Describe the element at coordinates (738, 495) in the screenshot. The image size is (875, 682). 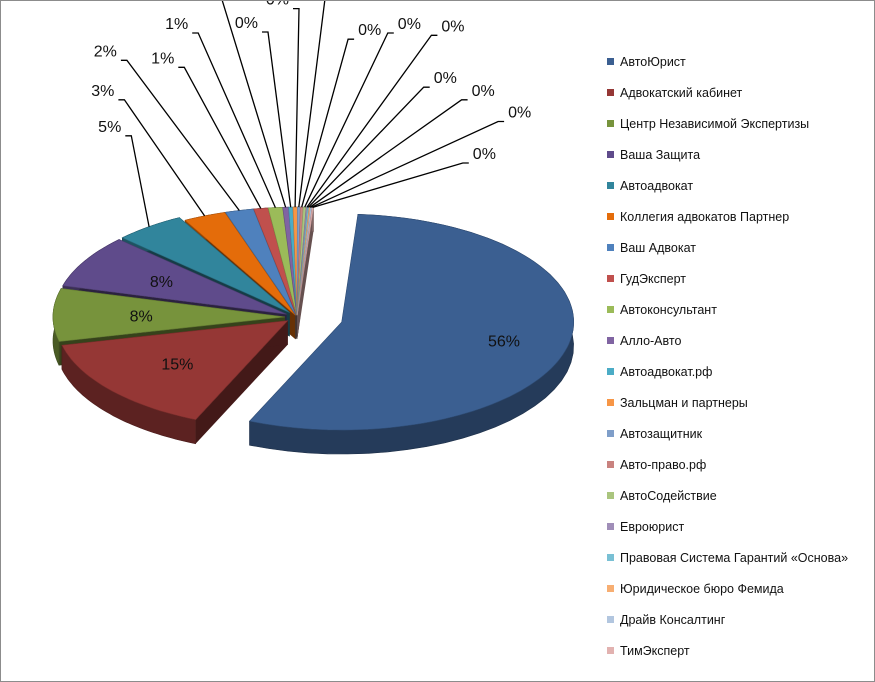
I see `legend-item: АвтоСодействие` at that location.